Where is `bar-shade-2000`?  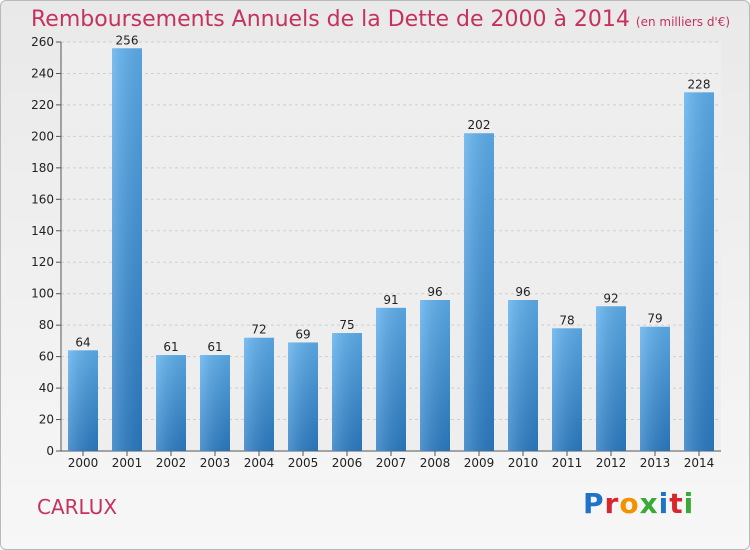
bar-shade-2000 is located at coordinates (83, 400).